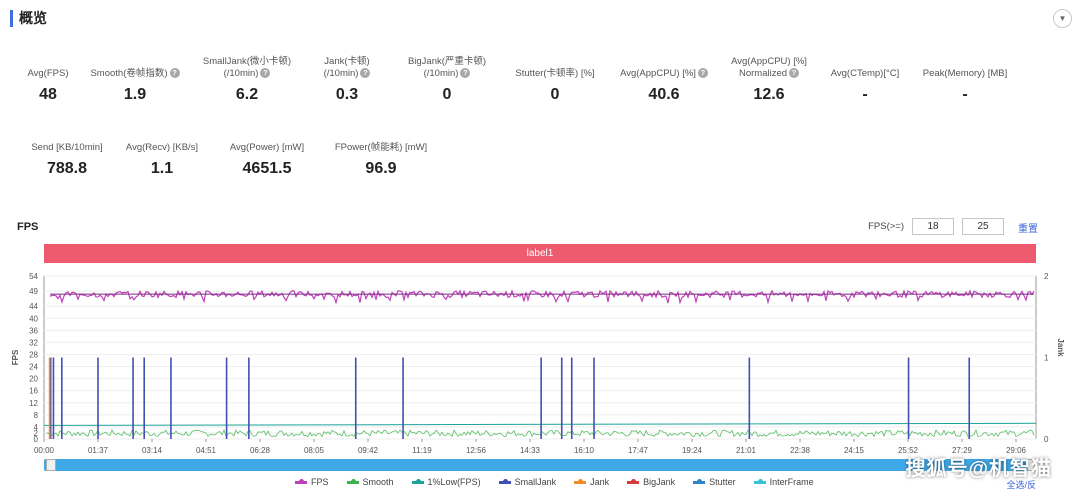  Describe the element at coordinates (347, 61) in the screenshot. I see `metric-label-line: Jank(卡顿)` at that location.